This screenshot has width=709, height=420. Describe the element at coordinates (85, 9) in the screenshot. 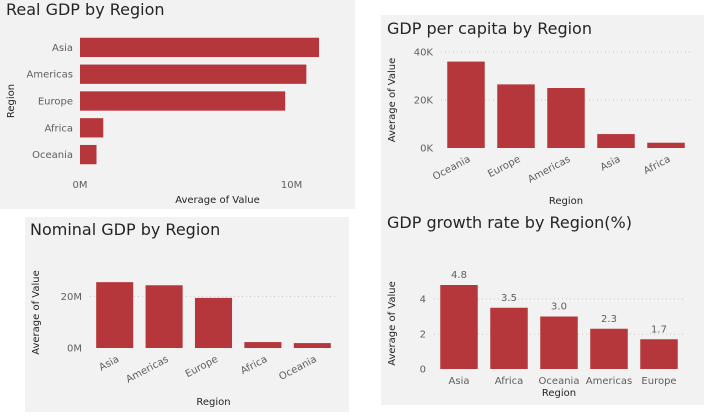

I see `real-gdp-title: Real GDP by Region` at that location.